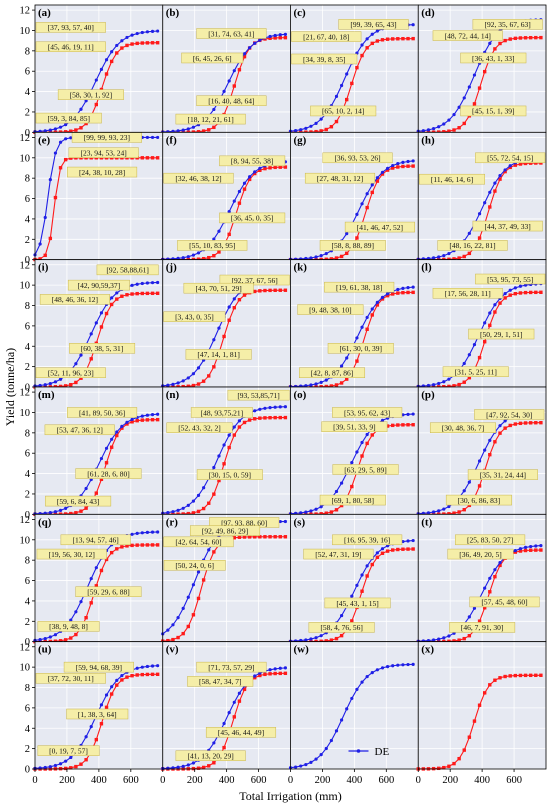 This screenshot has width=550, height=806. I want to click on parameter-label: [99, 39, 65, 43], so click(373, 24).